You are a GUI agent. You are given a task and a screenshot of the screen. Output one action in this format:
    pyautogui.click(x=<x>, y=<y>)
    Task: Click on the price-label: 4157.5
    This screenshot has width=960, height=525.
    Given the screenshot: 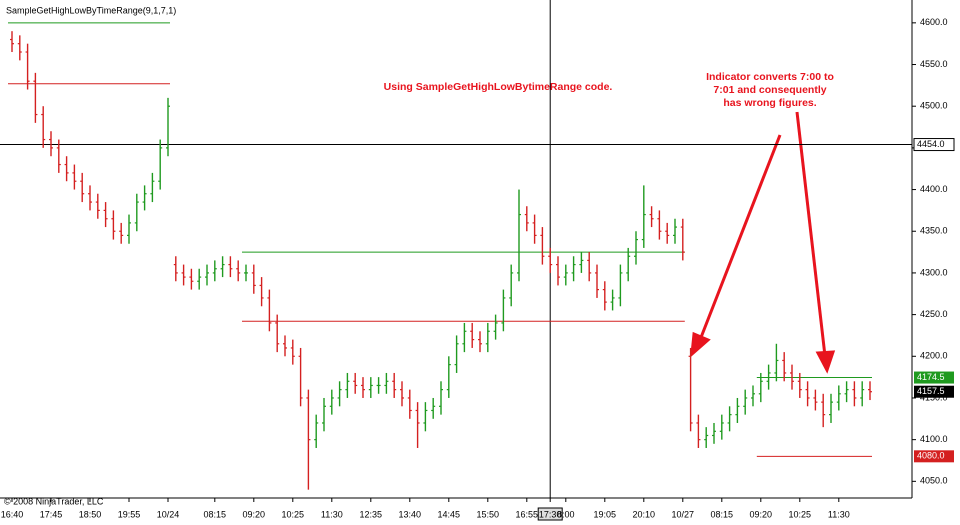 What is the action you would take?
    pyautogui.click(x=931, y=391)
    